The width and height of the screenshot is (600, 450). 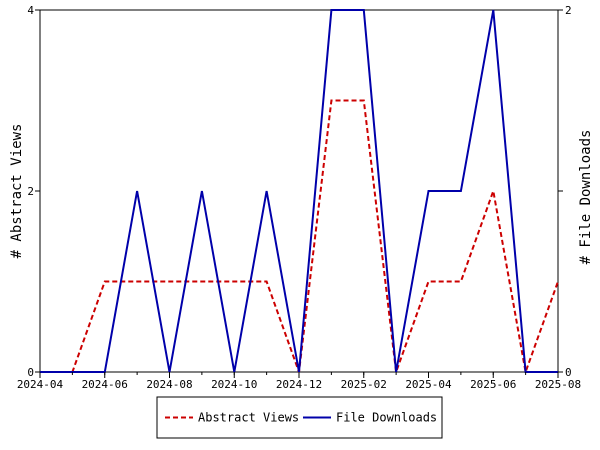 I want to click on y-left-tick-label: 2, so click(x=30, y=191).